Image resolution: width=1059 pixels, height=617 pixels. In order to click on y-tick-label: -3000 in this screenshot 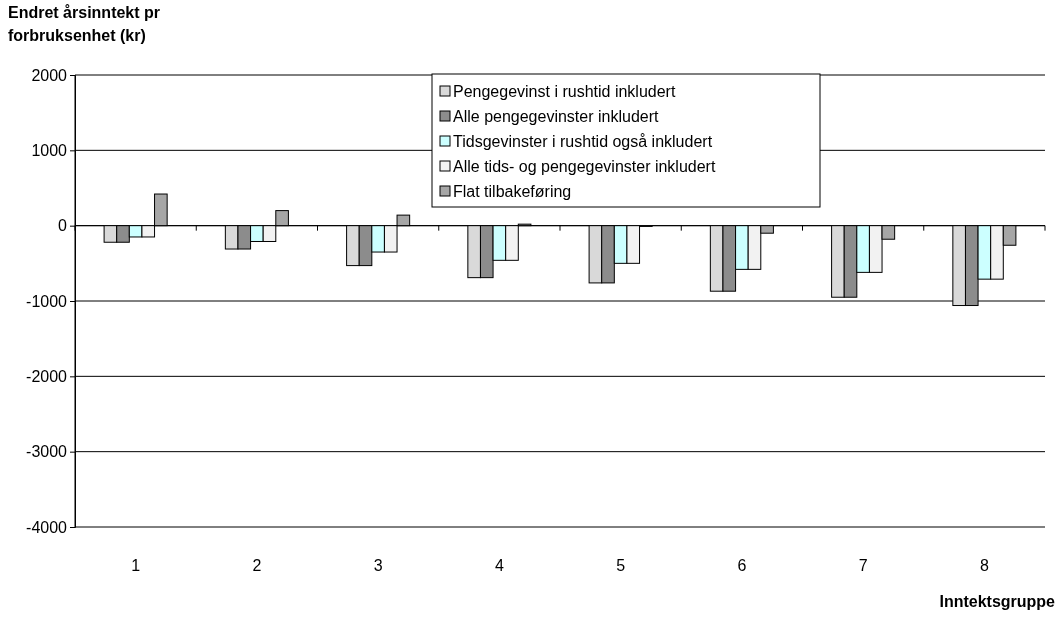, I will do `click(47, 452)`.